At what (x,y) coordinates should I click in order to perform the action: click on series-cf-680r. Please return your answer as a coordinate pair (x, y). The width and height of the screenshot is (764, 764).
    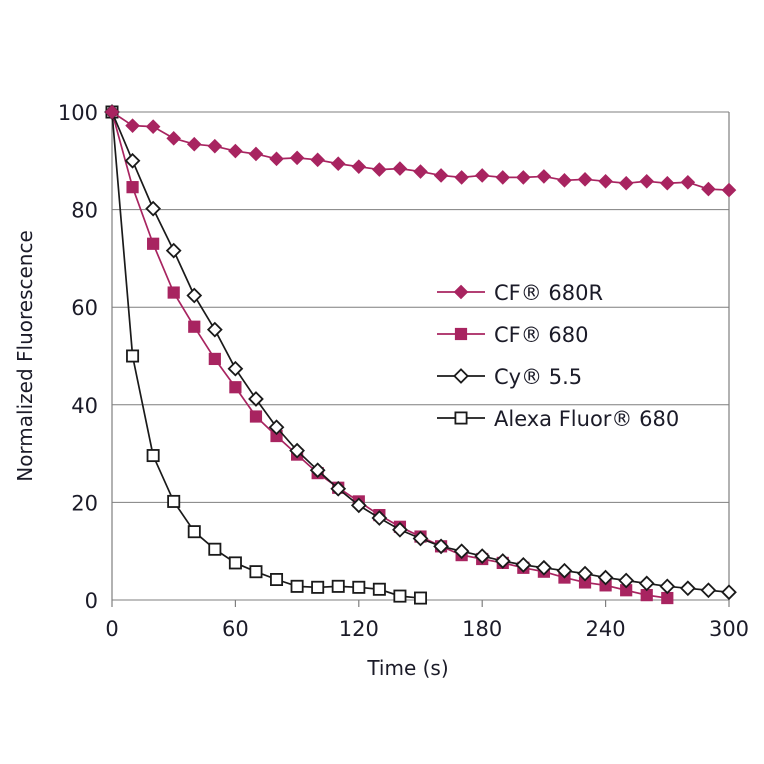
    Looking at the image, I should click on (420, 151).